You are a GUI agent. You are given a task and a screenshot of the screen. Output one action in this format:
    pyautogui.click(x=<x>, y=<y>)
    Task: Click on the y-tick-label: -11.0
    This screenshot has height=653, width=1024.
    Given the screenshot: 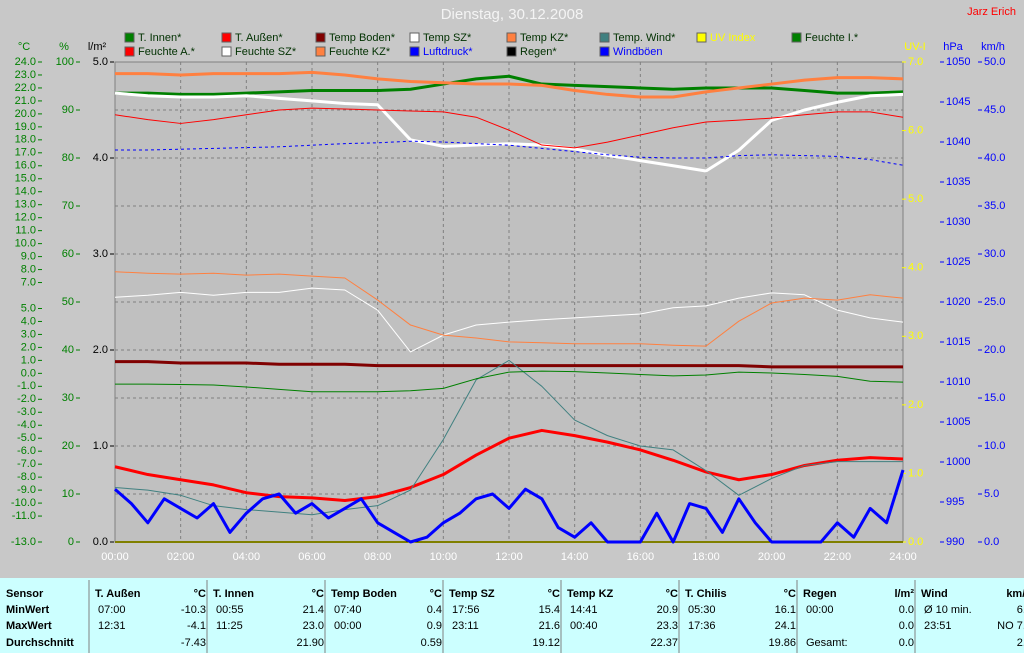 What is the action you would take?
    pyautogui.click(x=24, y=516)
    